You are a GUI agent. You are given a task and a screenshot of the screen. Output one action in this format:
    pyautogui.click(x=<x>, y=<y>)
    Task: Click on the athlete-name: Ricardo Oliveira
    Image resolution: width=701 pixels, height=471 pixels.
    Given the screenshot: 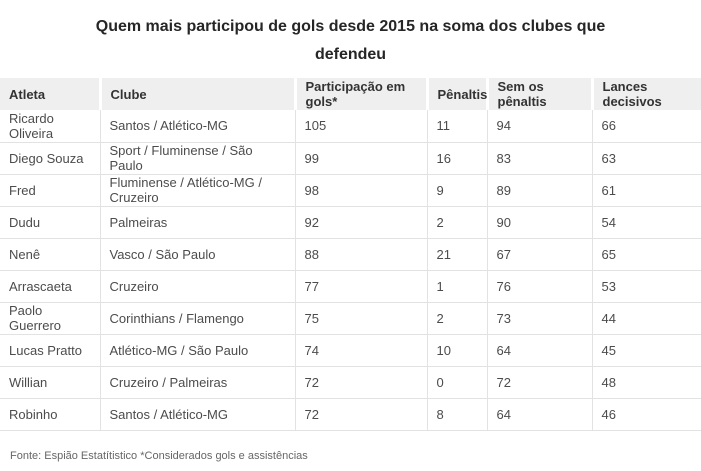 What is the action you would take?
    pyautogui.click(x=50, y=126)
    